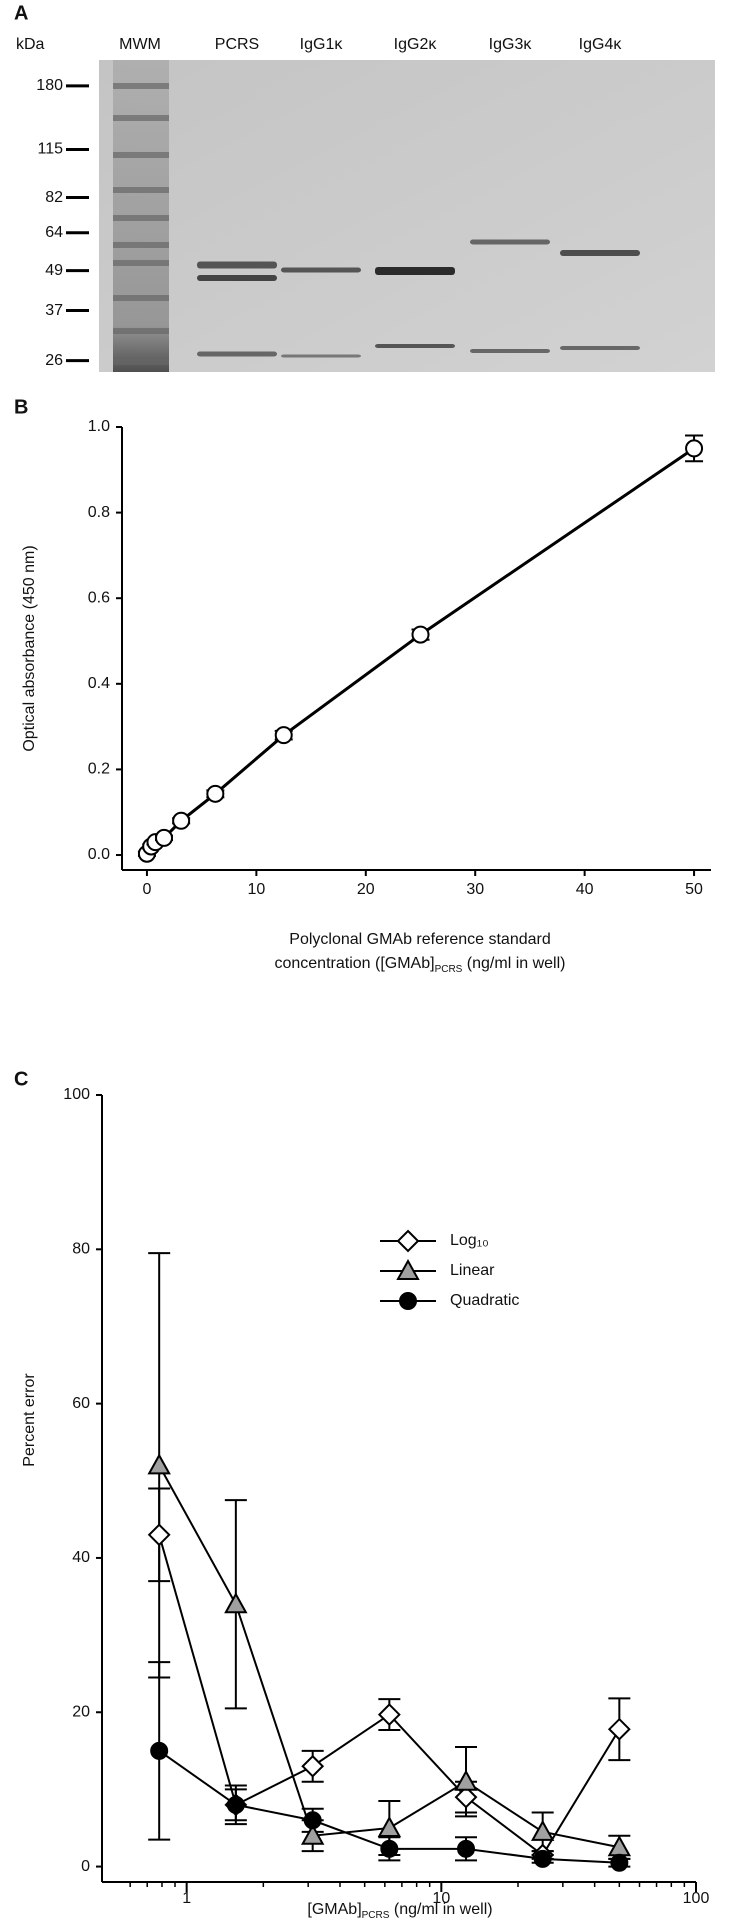 The image size is (752, 1920). What do you see at coordinates (99, 683) in the screenshot?
I see `y-tick-label: 0.4` at bounding box center [99, 683].